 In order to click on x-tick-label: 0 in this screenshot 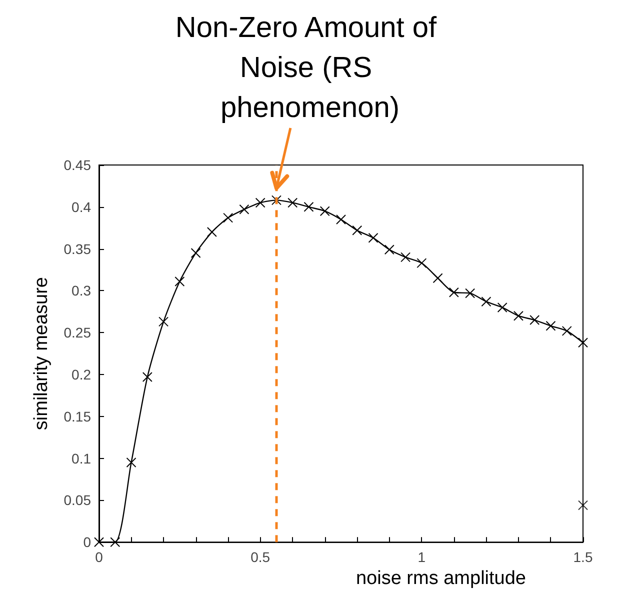, I will do `click(99, 557)`.